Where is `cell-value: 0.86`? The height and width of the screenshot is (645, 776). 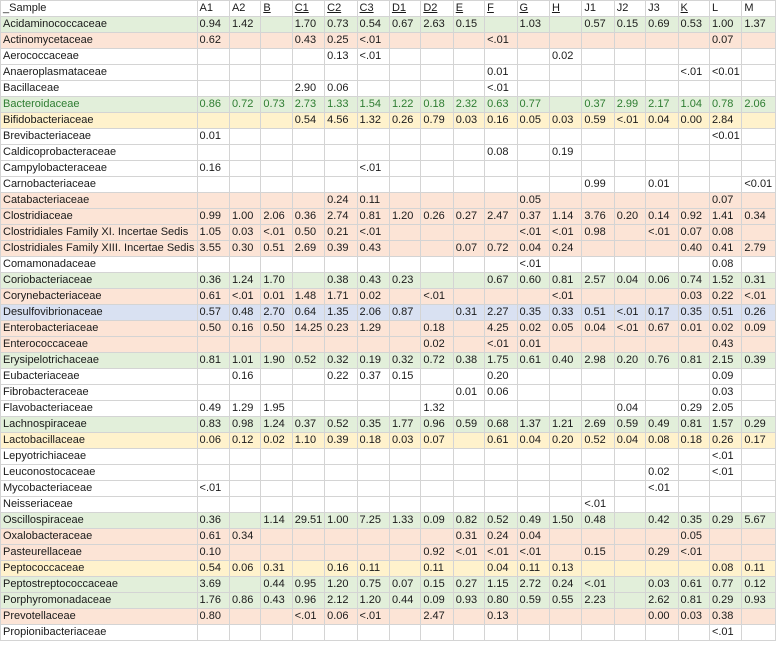 cell-value: 0.86 is located at coordinates (245, 600).